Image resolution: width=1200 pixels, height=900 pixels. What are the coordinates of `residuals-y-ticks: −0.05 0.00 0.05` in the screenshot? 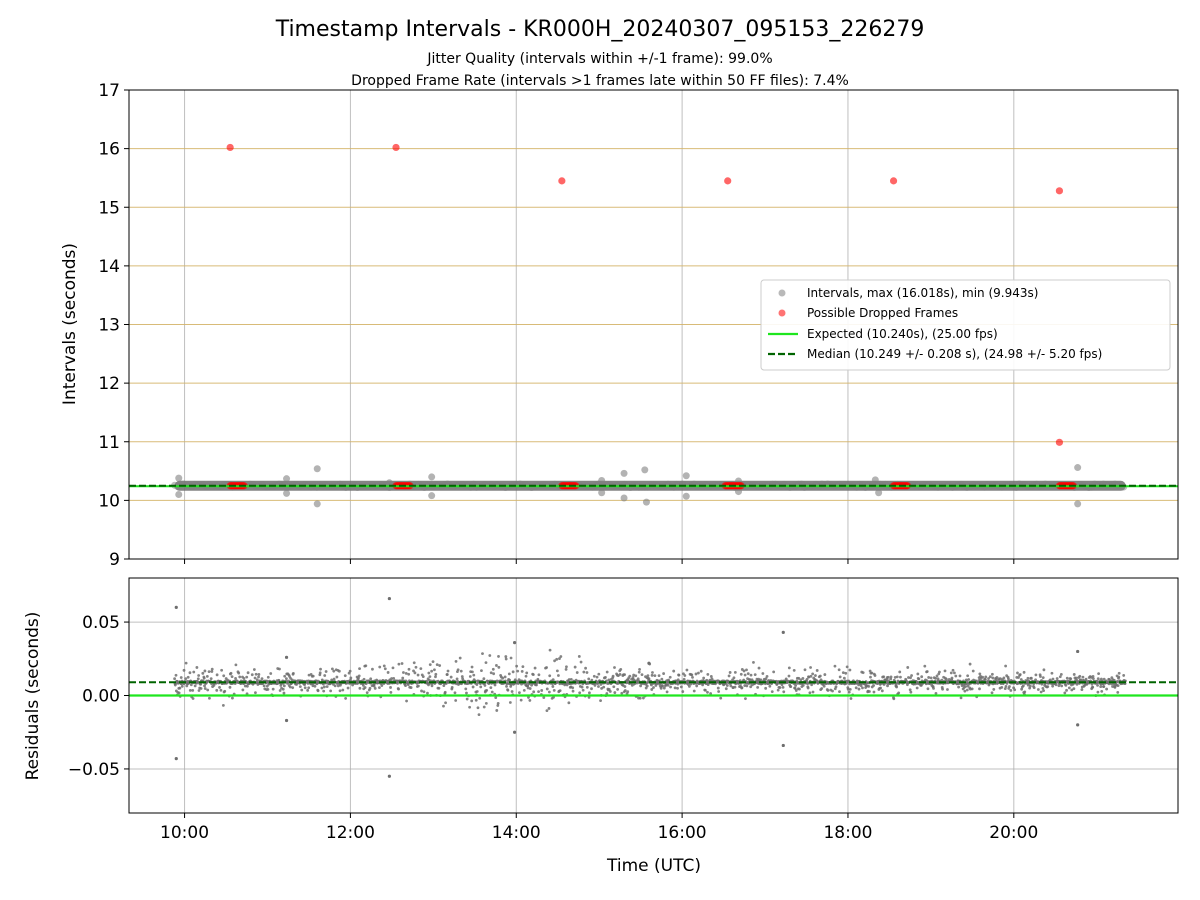 It's located at (98, 696).